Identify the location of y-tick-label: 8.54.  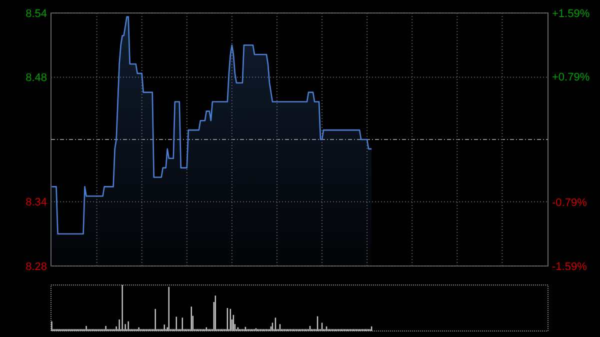
(36, 14).